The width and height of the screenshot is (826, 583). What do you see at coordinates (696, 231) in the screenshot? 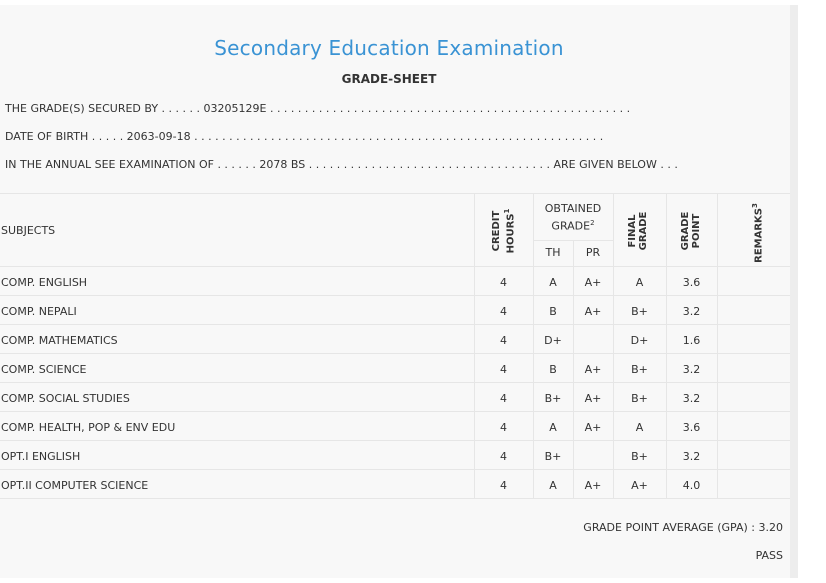
I see `point-header-line2: POINT` at bounding box center [696, 231].